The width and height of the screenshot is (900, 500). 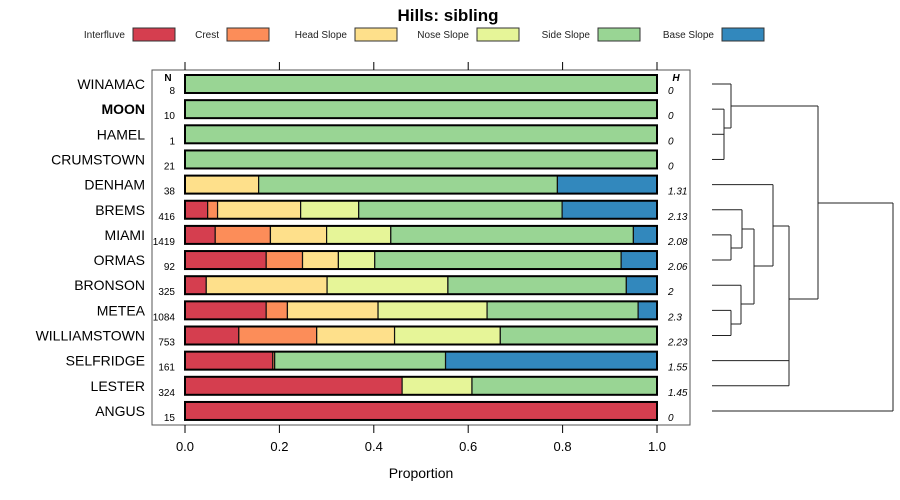 What do you see at coordinates (563, 446) in the screenshot?
I see `x-tick-label: 0.8` at bounding box center [563, 446].